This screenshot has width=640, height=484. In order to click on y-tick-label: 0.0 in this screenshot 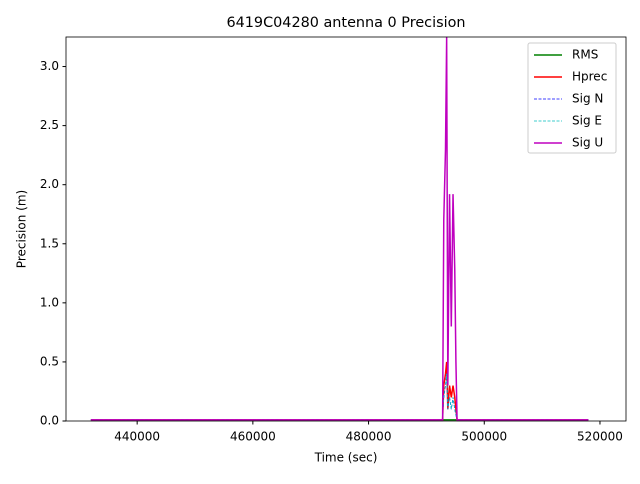, I will do `click(49, 421)`.